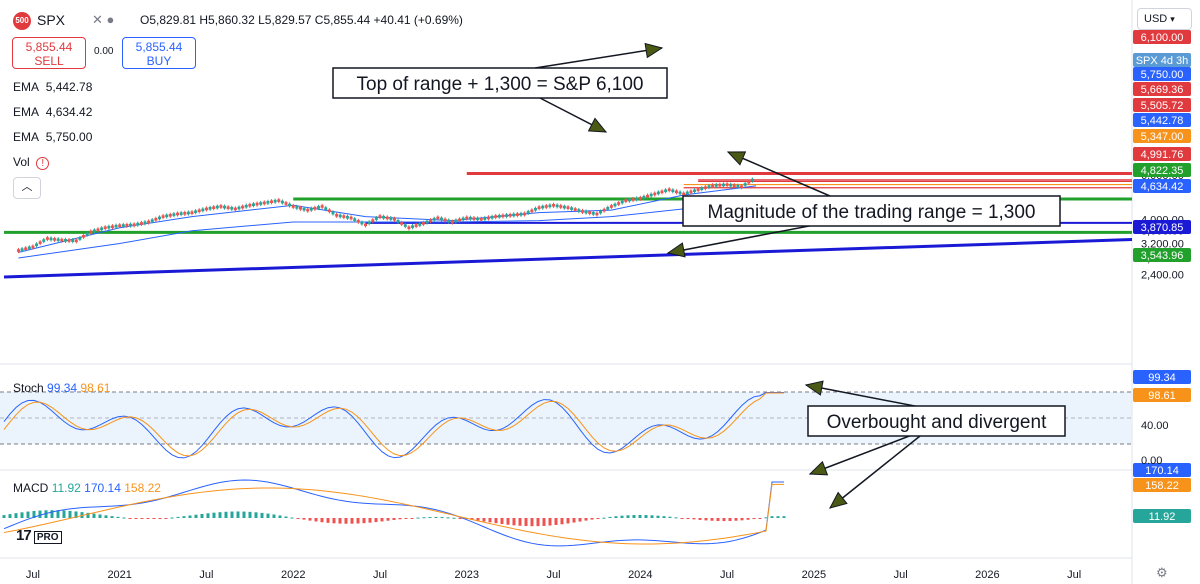 This screenshot has width=1200, height=584. Describe the element at coordinates (814, 388) in the screenshot. I see `arrow-ob-up-arrowhead` at that location.